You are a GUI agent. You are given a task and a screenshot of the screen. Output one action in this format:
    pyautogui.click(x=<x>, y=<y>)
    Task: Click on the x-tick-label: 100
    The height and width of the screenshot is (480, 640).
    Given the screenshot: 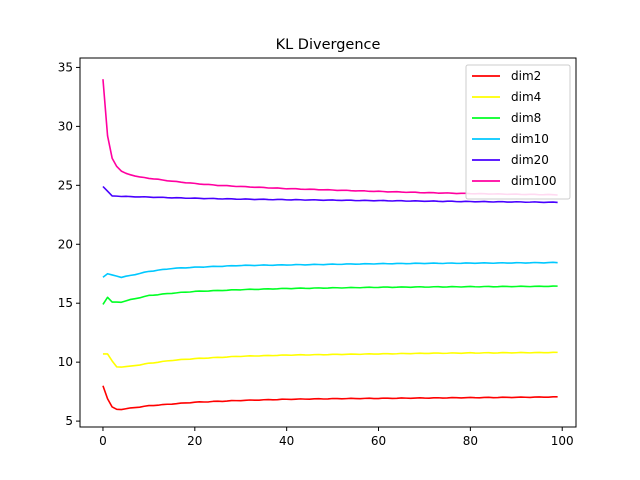 What is the action you would take?
    pyautogui.click(x=562, y=441)
    